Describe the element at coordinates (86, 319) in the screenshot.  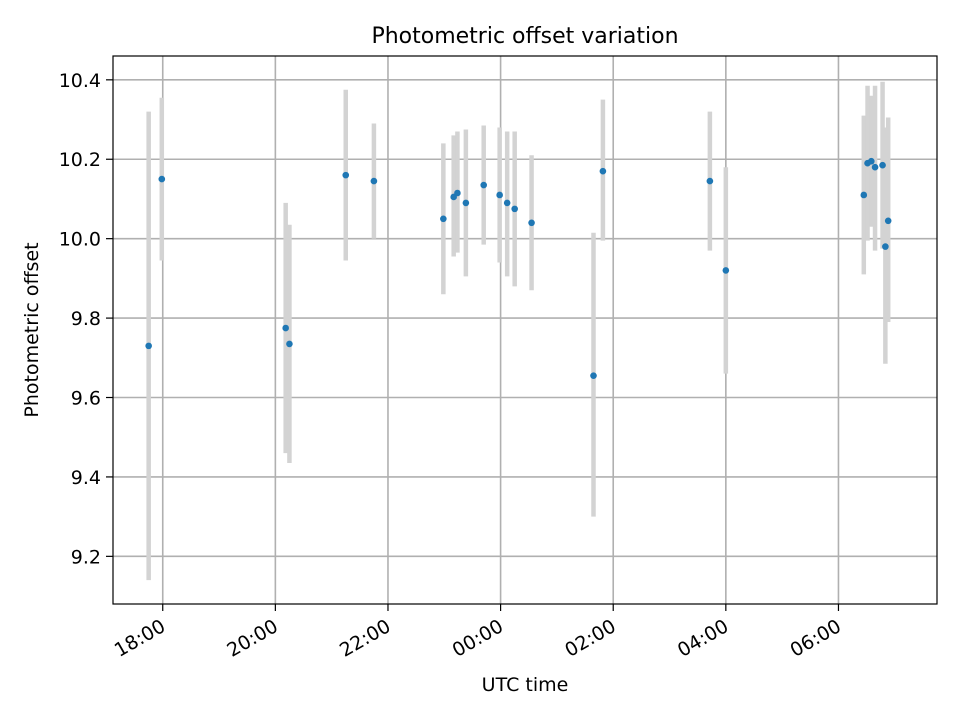
I see `y-tick-label: 9.8` at that location.